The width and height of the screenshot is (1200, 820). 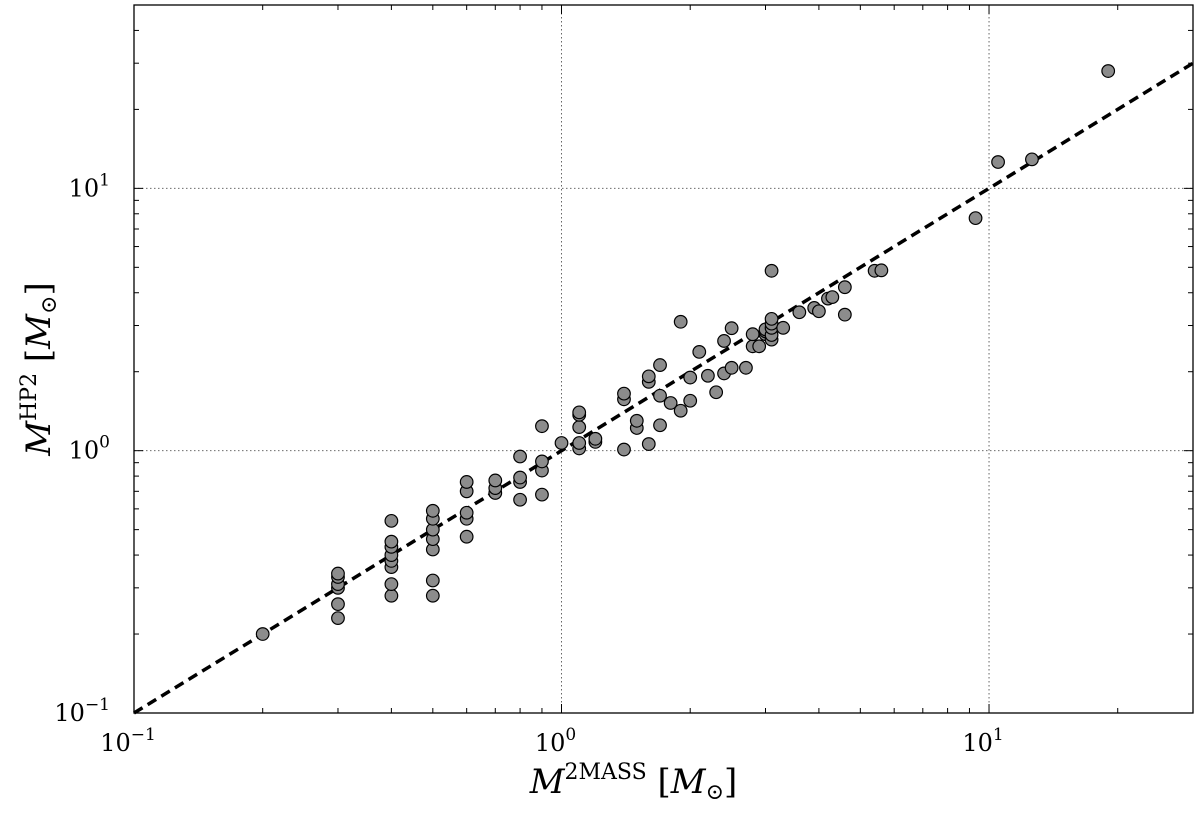 What do you see at coordinates (555, 741) in the screenshot?
I see `x-tick-label: 10⁰` at bounding box center [555, 741].